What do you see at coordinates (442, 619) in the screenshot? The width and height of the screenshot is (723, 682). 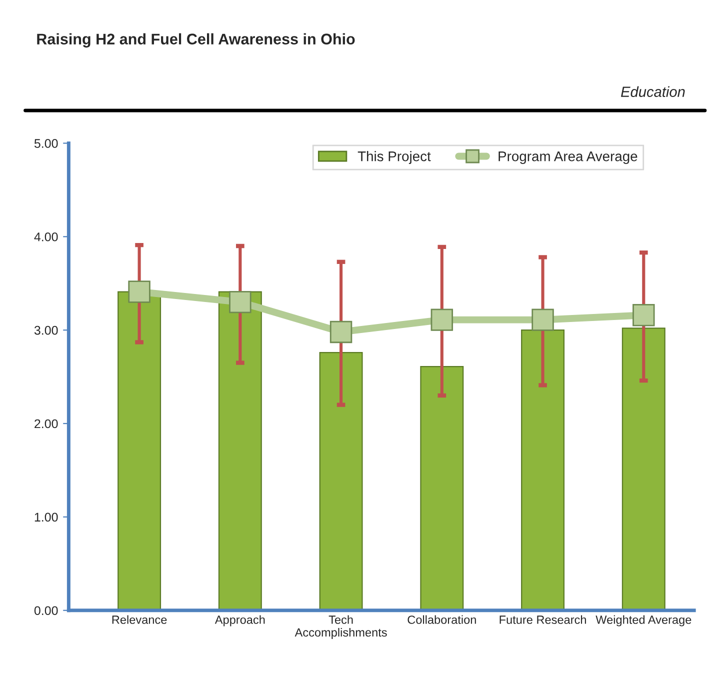 I see `x-tick-label: Collaboration` at bounding box center [442, 619].